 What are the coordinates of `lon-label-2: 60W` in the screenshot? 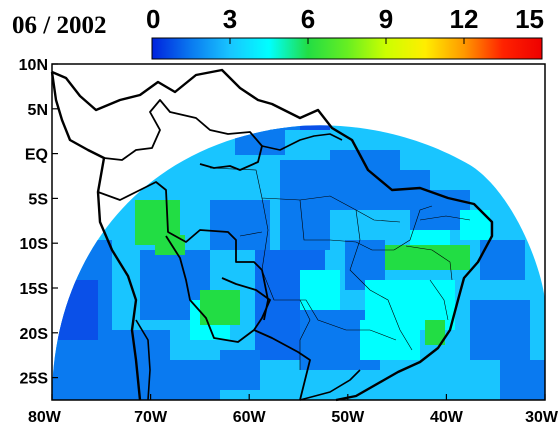 It's located at (250, 417).